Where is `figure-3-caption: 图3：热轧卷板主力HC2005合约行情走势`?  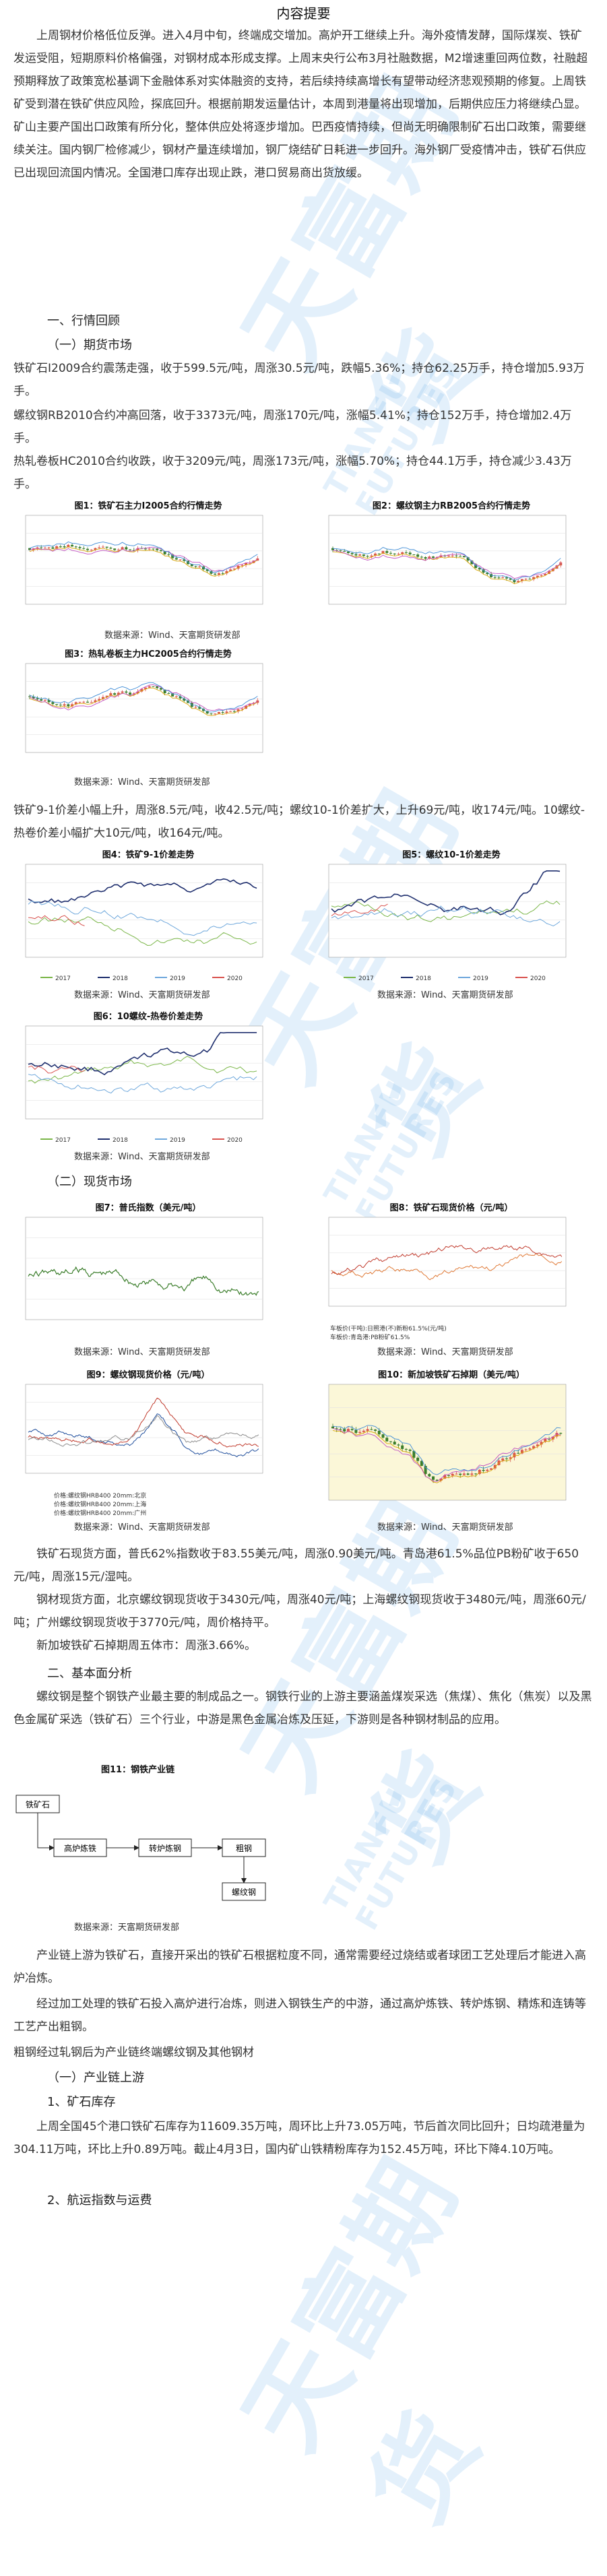
figure-3-caption: 图3：热轧卷板主力HC2005合约行情走势 is located at coordinates (148, 654).